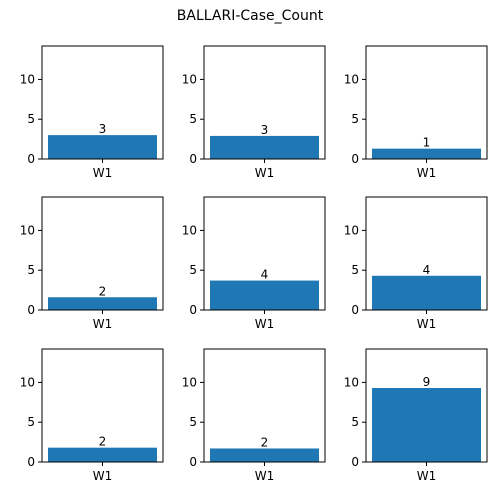 The width and height of the screenshot is (500, 500). What do you see at coordinates (427, 143) in the screenshot?
I see `bar-value-label: 1` at bounding box center [427, 143].